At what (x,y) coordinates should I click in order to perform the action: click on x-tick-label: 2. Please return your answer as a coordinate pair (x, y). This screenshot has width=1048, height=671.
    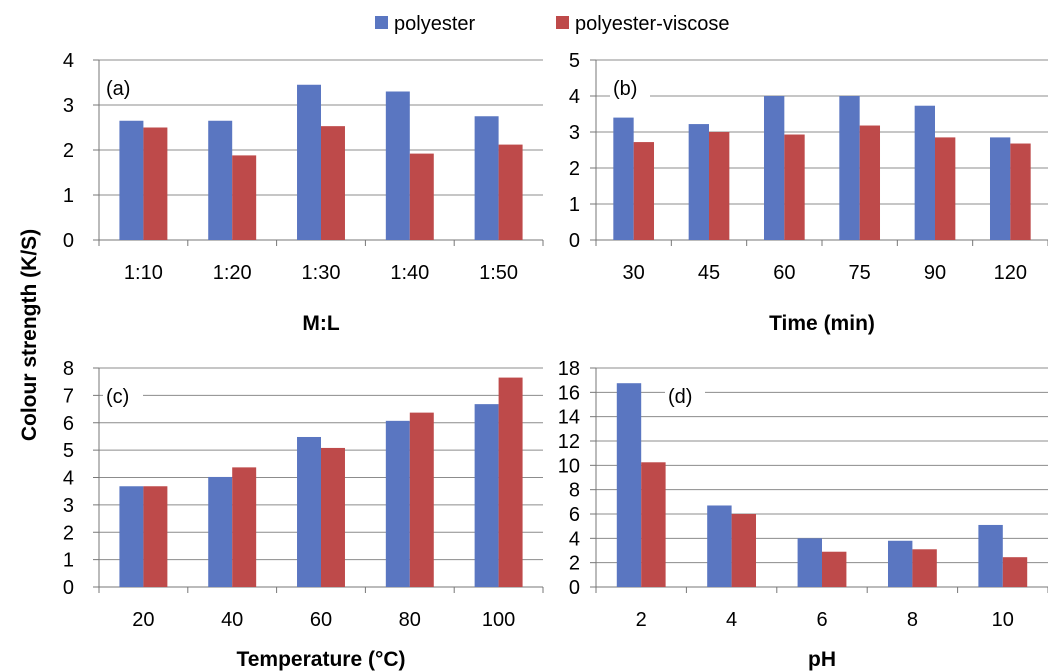
    Looking at the image, I should click on (641, 620).